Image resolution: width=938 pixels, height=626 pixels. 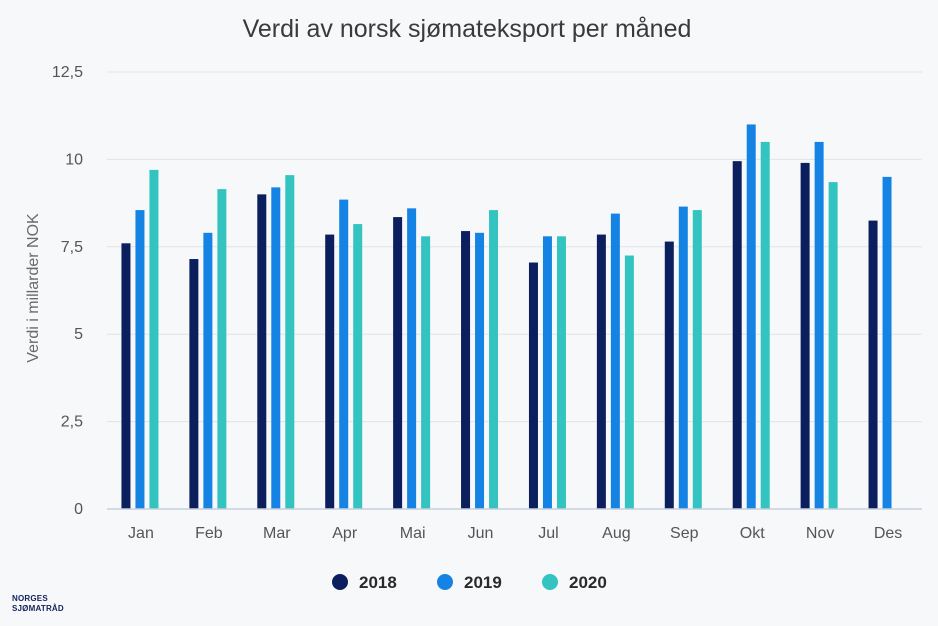 What do you see at coordinates (358, 367) in the screenshot?
I see `bar-2020-Apr` at bounding box center [358, 367].